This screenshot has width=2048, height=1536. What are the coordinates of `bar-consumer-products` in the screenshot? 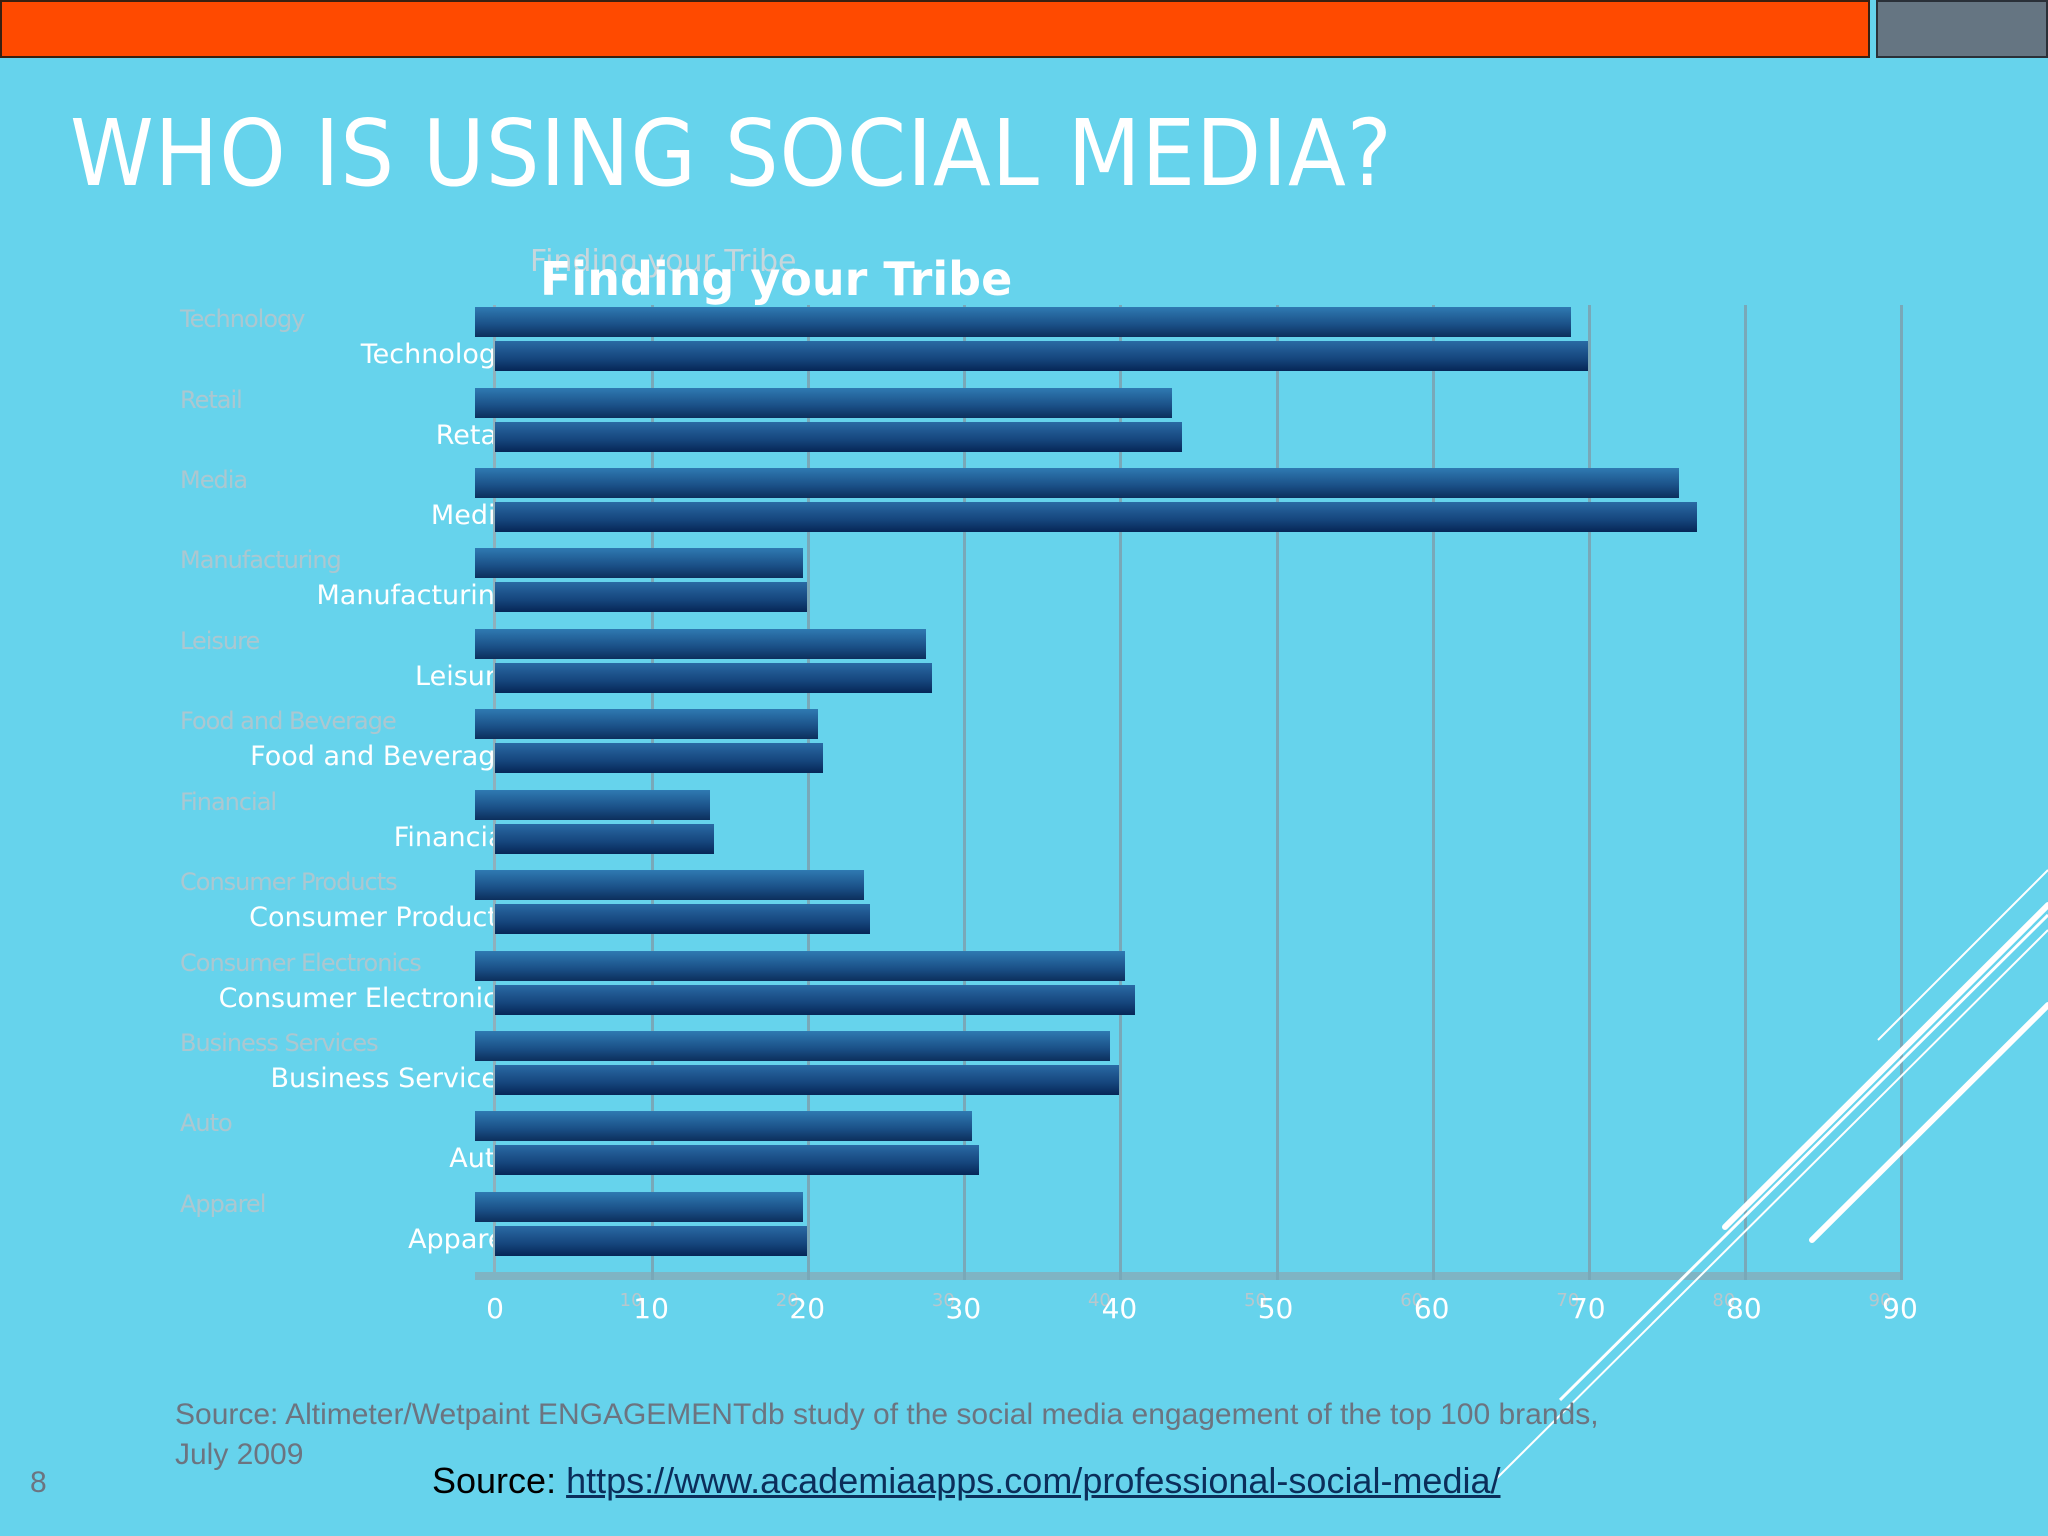 It's located at (682, 919).